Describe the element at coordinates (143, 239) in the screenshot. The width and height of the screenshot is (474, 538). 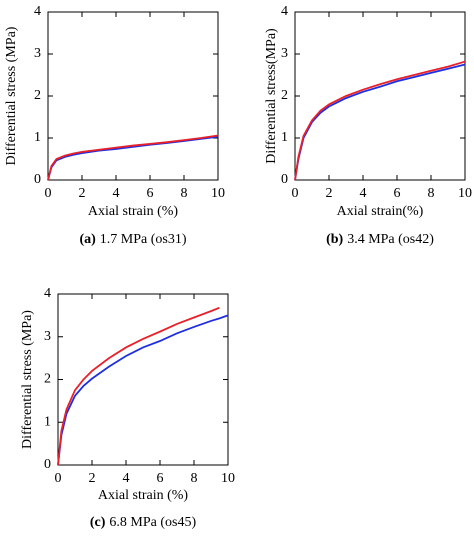
I see `caption-text: 1.7 MPa (os31)` at that location.